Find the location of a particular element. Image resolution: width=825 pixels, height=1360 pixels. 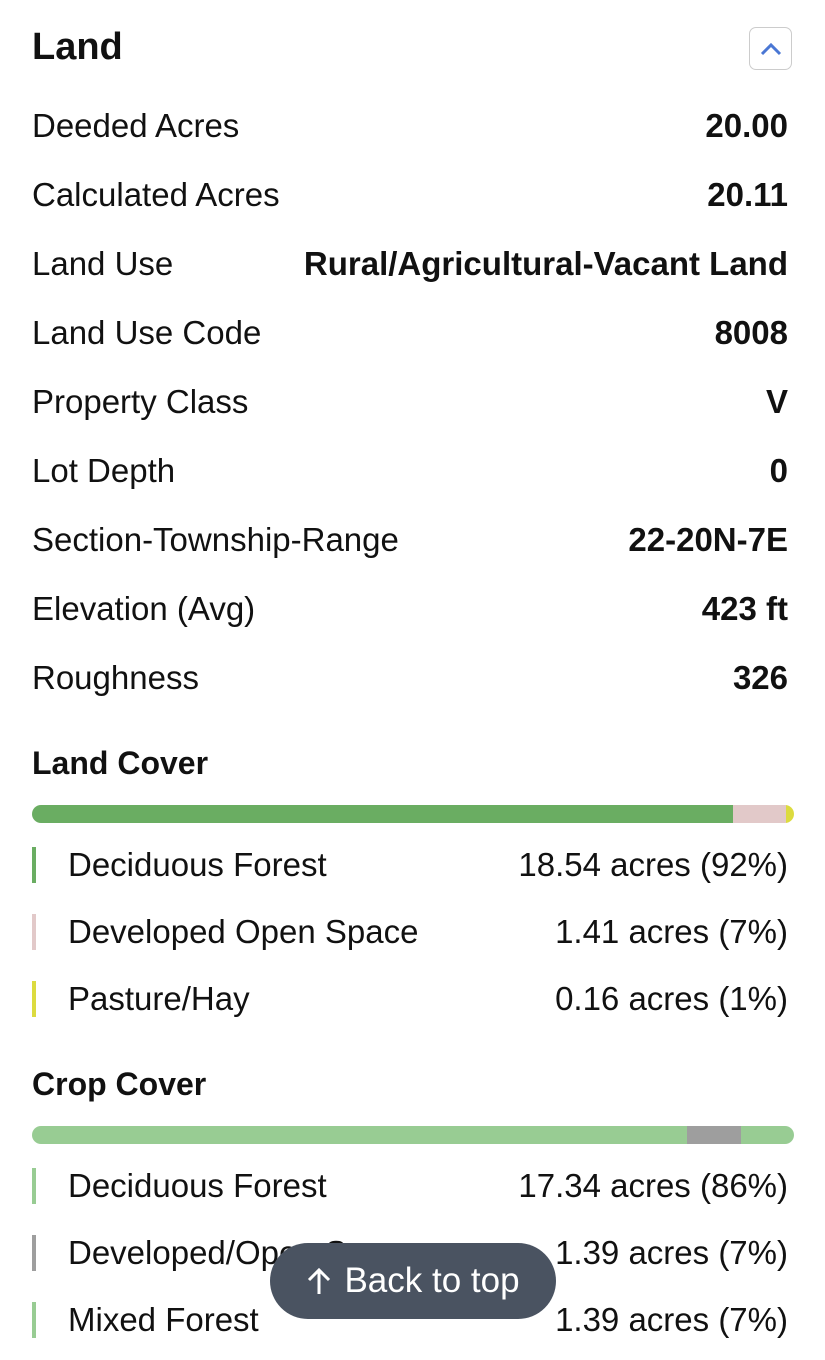

field-label: Section-Township-Range is located at coordinates (215, 539).